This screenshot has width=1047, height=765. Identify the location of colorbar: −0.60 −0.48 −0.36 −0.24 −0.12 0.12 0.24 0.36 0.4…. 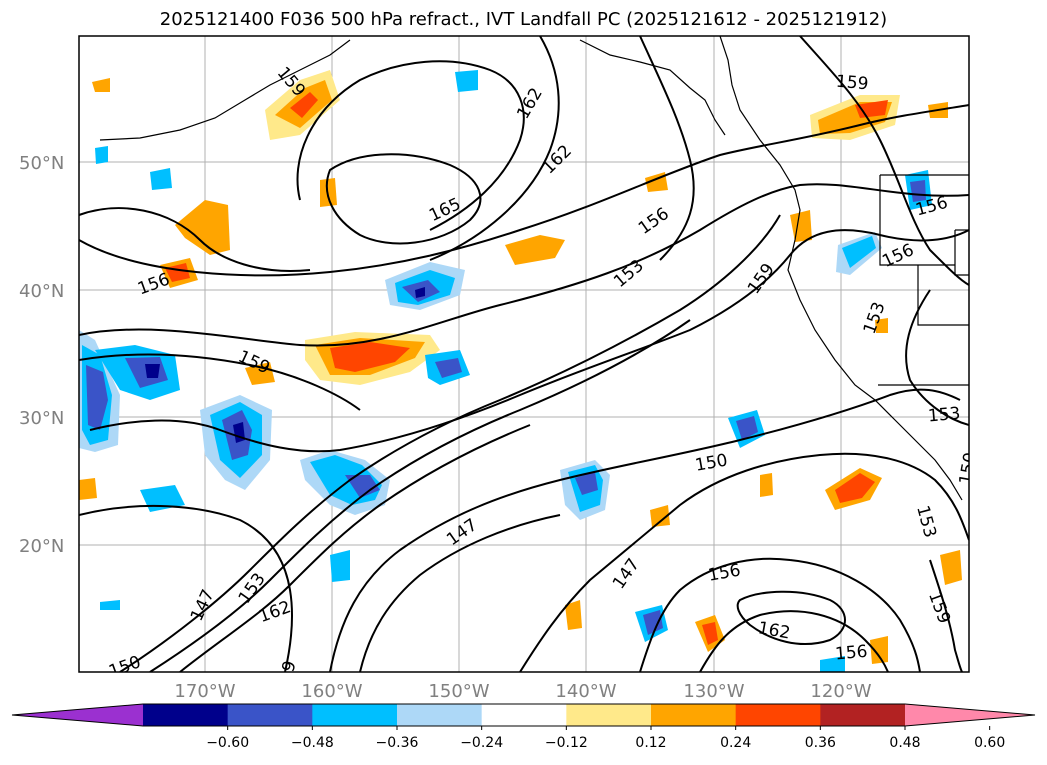
(523, 727).